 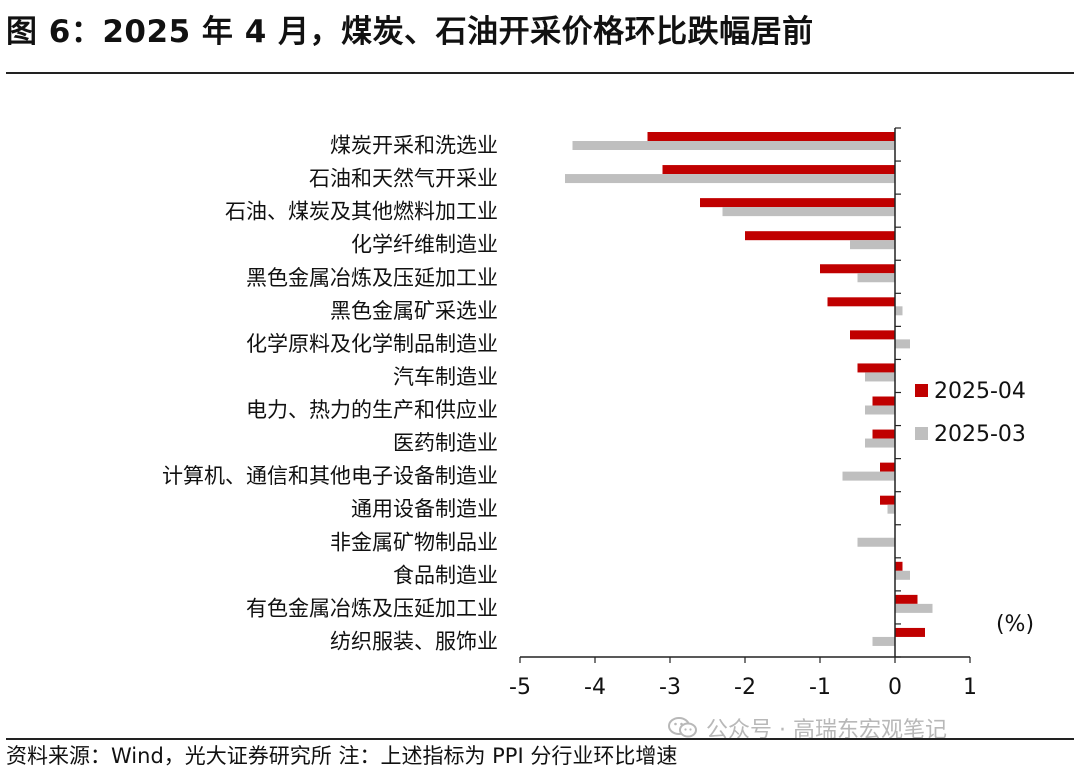 What do you see at coordinates (414, 542) in the screenshot?
I see `category-label: 非金属矿物制品业` at bounding box center [414, 542].